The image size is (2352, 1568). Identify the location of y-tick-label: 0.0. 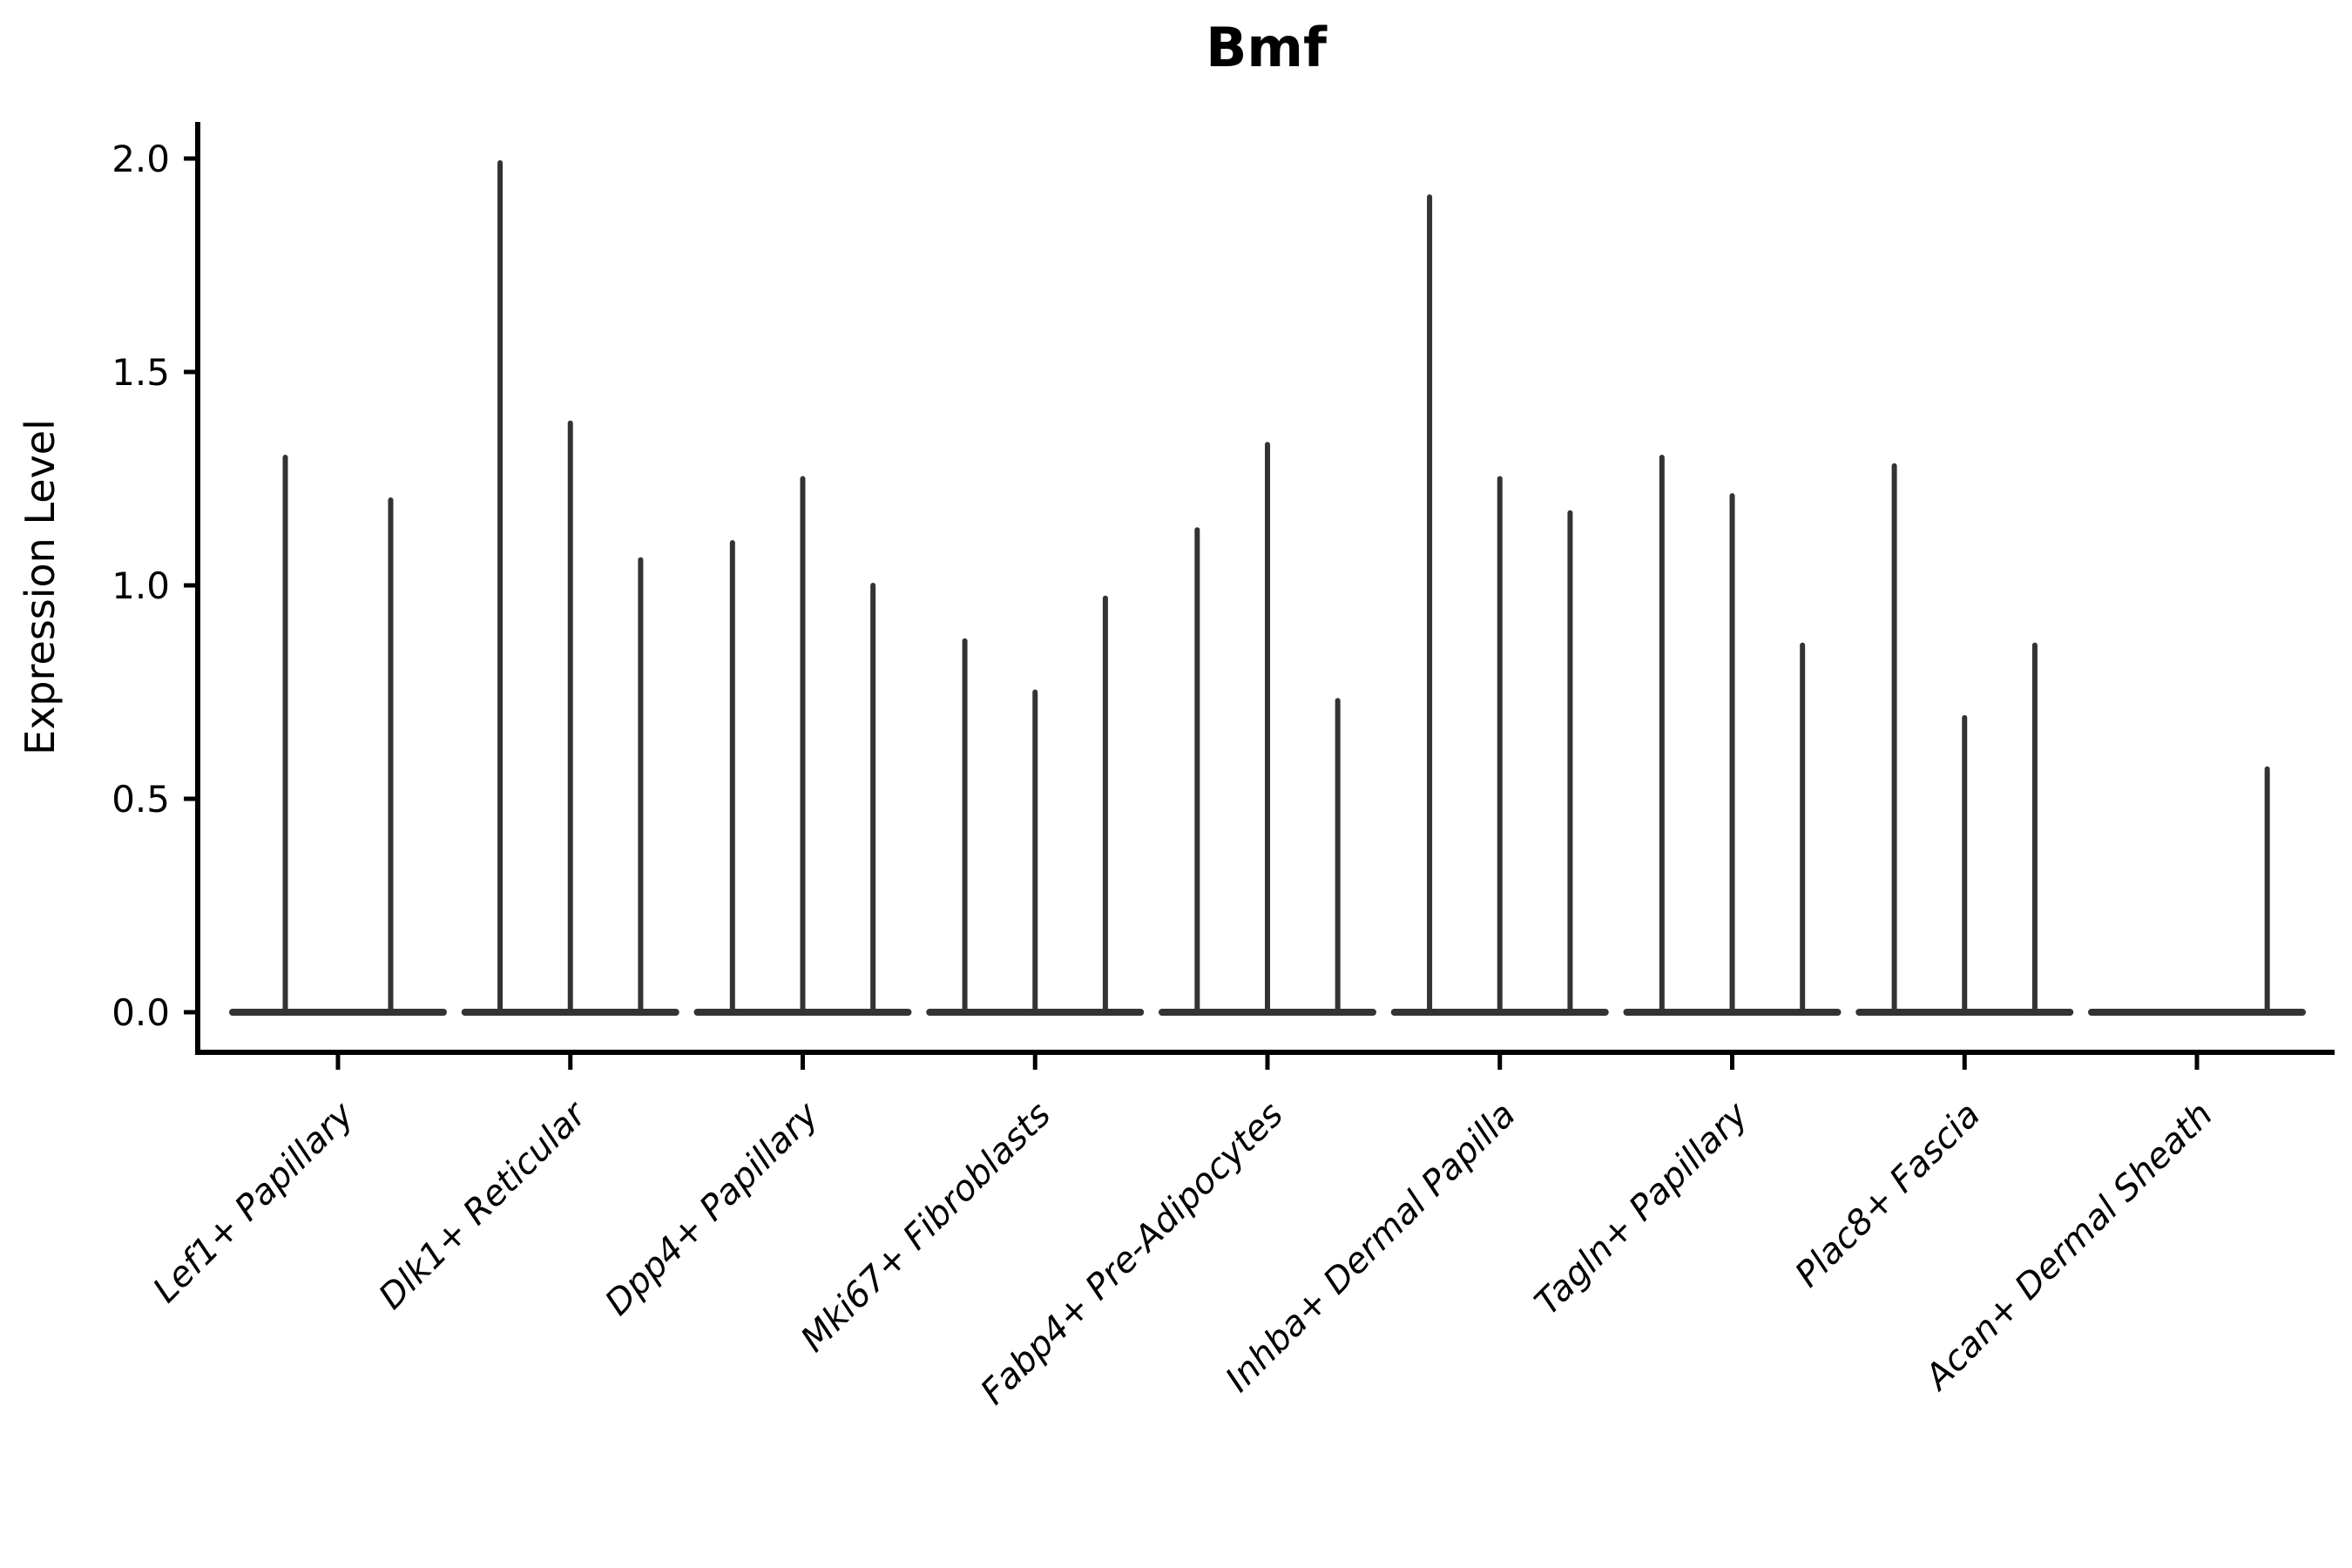
(141, 1013).